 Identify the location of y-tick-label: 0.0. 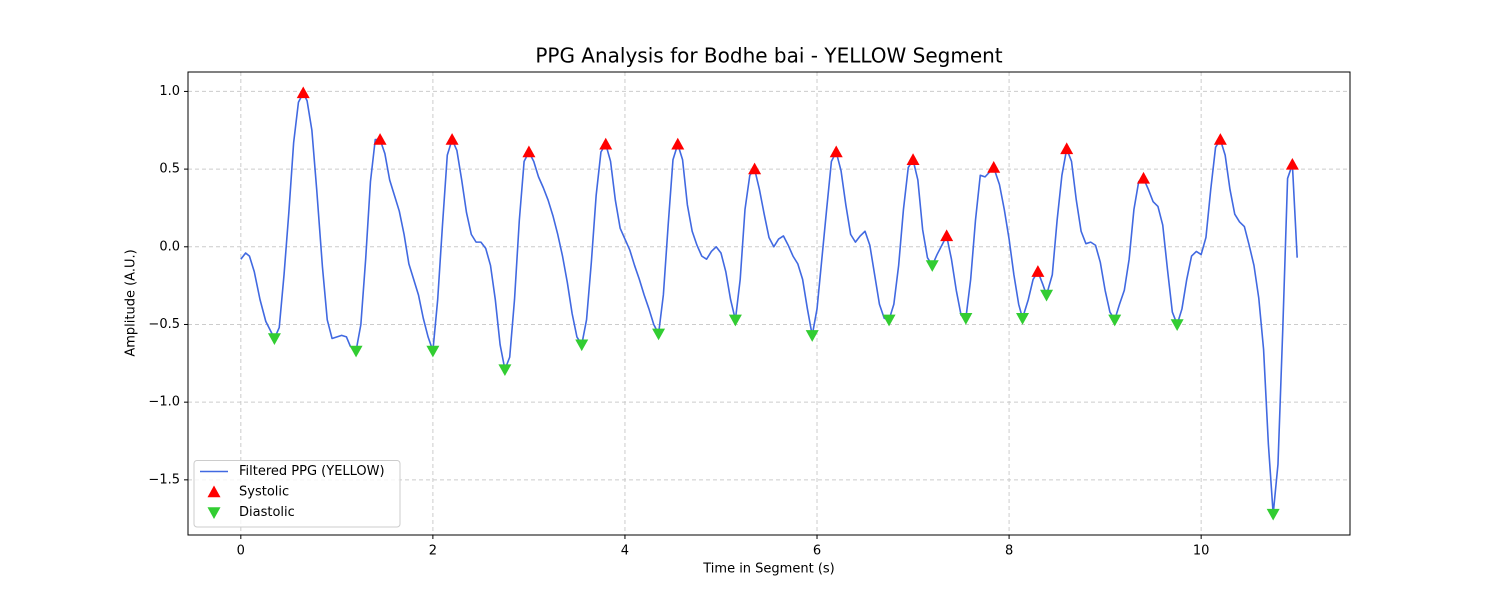
(169, 246).